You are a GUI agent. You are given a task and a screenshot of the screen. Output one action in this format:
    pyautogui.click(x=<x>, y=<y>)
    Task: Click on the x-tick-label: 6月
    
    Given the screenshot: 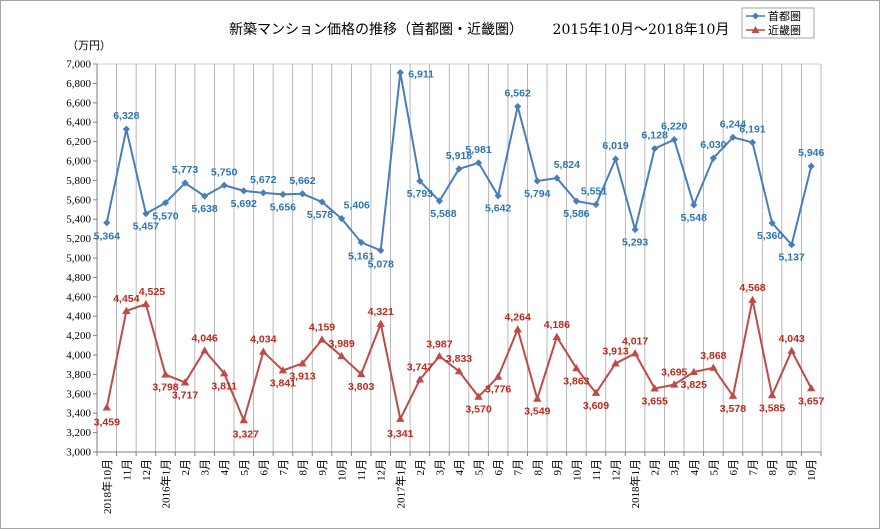 What is the action you would take?
    pyautogui.click(x=499, y=467)
    